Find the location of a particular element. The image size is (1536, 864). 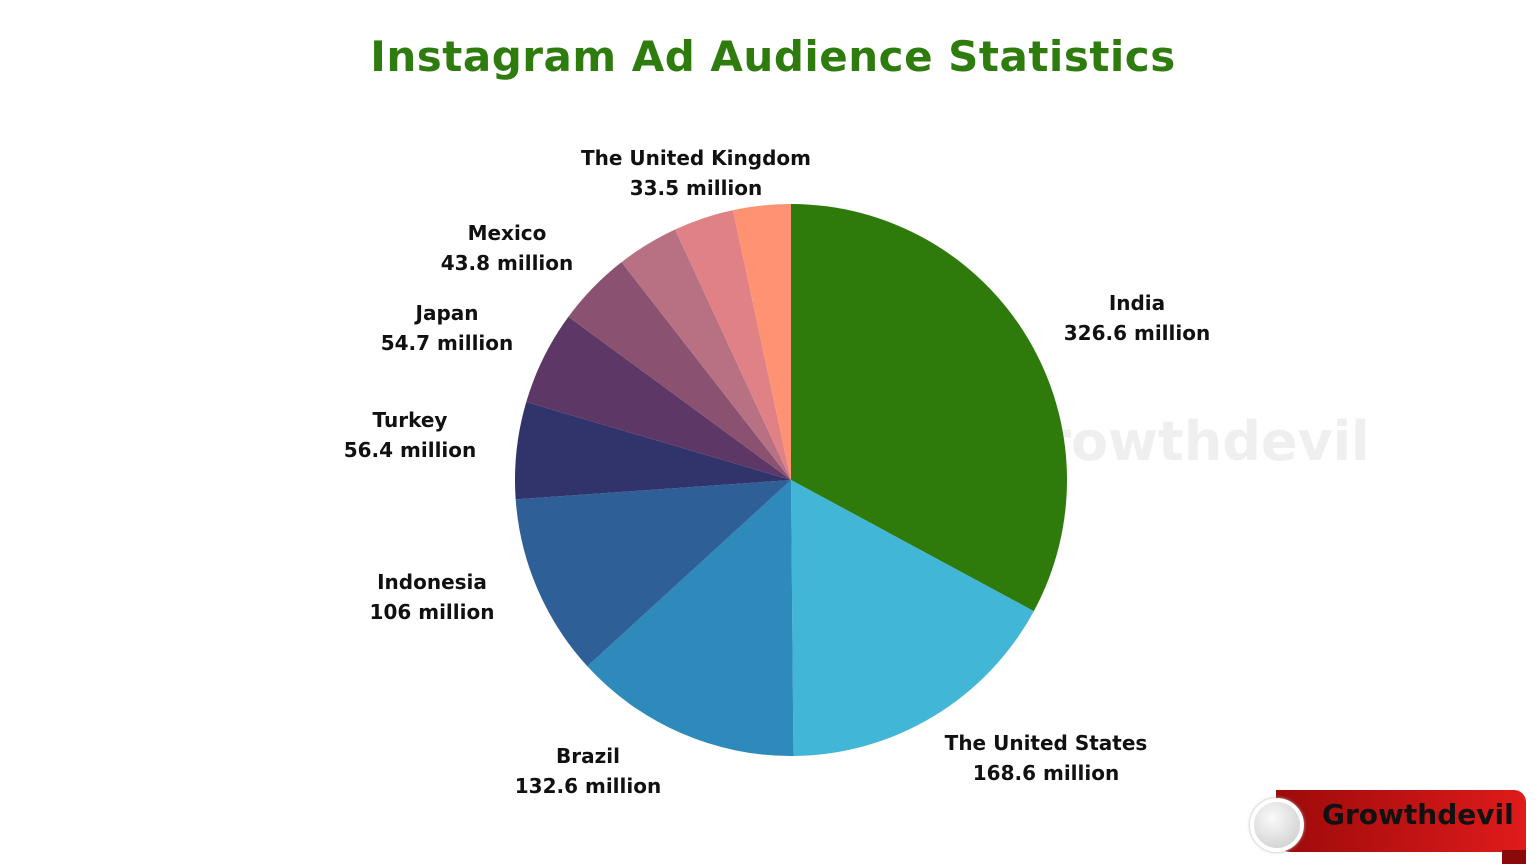

slice-name: Mexico is located at coordinates (507, 233).